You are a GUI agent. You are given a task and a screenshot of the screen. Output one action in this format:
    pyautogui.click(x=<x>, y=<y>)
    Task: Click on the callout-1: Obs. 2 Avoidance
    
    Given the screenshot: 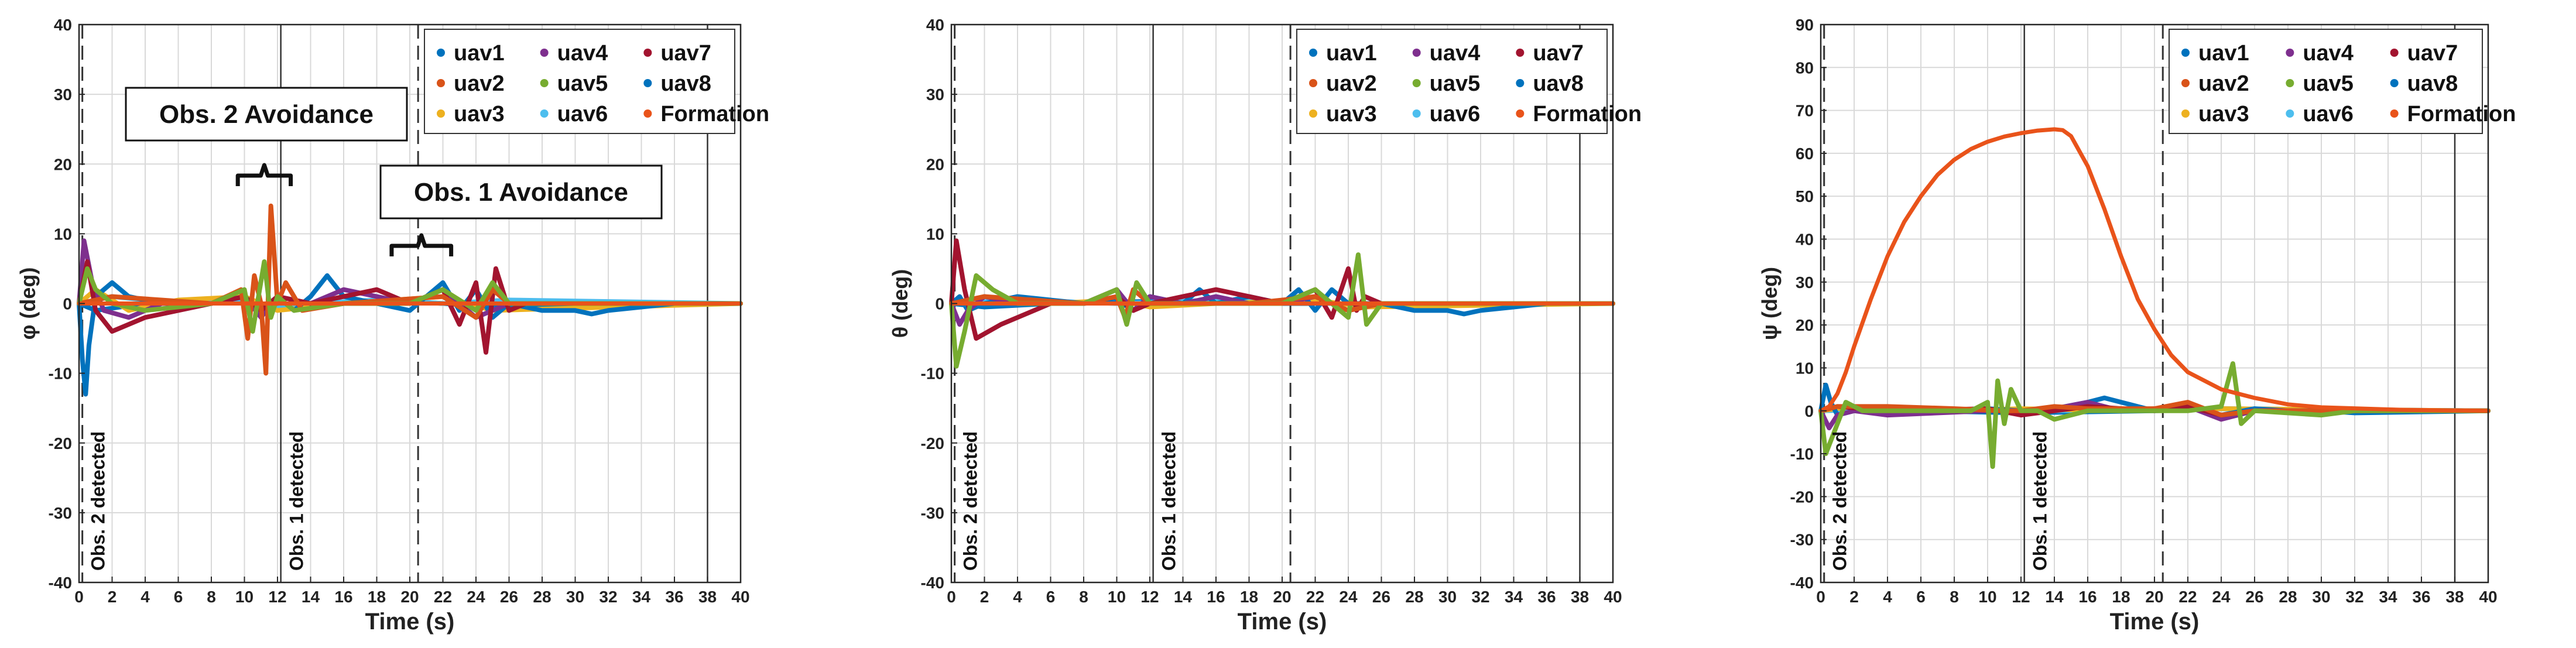 What is the action you would take?
    pyautogui.click(x=266, y=136)
    